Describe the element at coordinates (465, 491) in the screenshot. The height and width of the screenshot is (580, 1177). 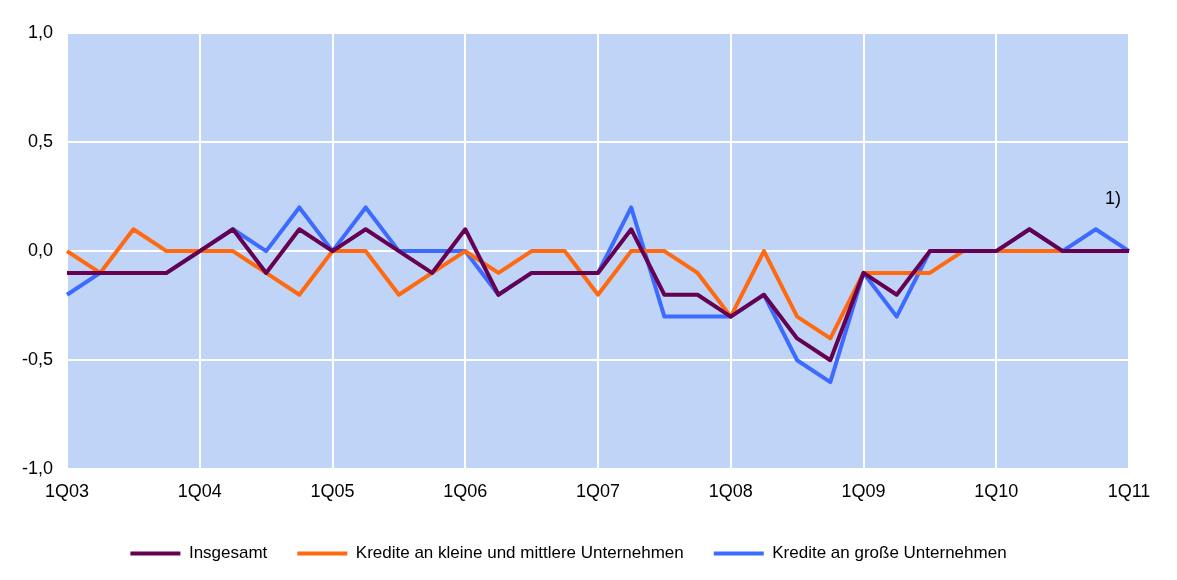
I see `x-tick-label: 1Q06` at that location.